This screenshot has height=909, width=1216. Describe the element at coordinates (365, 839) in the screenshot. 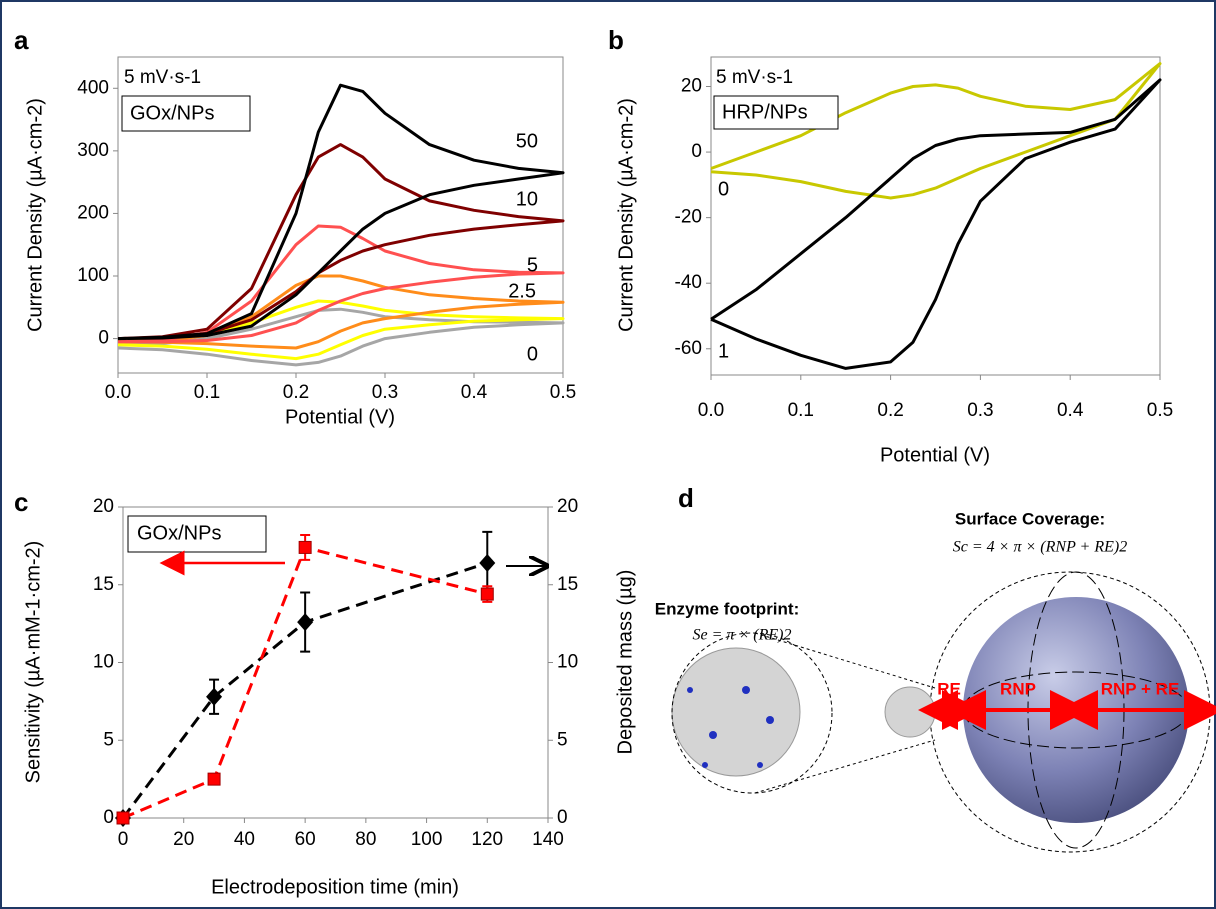

I see `x-tick-label: 80` at that location.